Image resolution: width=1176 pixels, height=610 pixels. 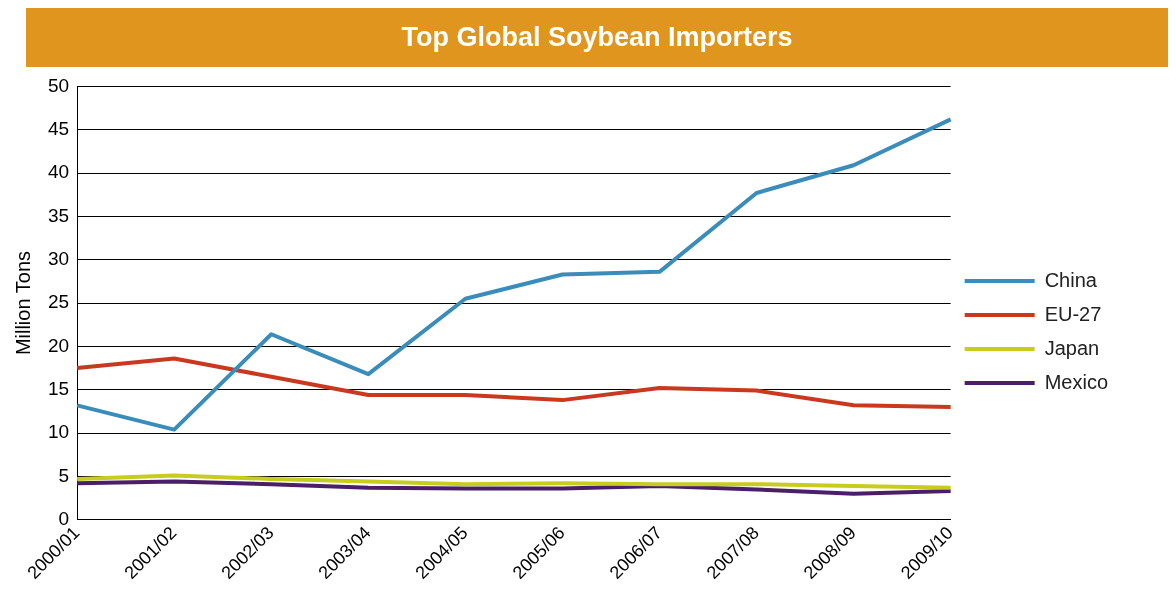 What do you see at coordinates (1076, 381) in the screenshot?
I see `legend-label: Mexico` at bounding box center [1076, 381].